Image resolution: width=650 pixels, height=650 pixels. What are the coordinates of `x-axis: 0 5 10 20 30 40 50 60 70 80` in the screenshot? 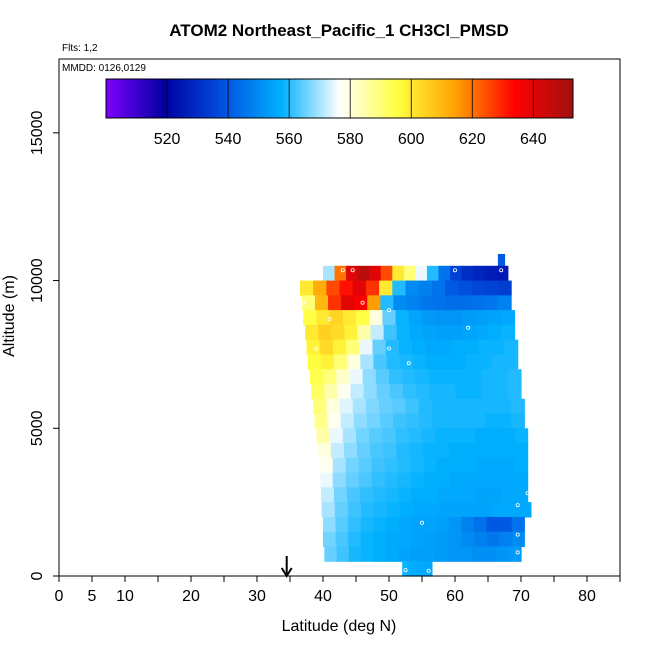 It's located at (338, 590).